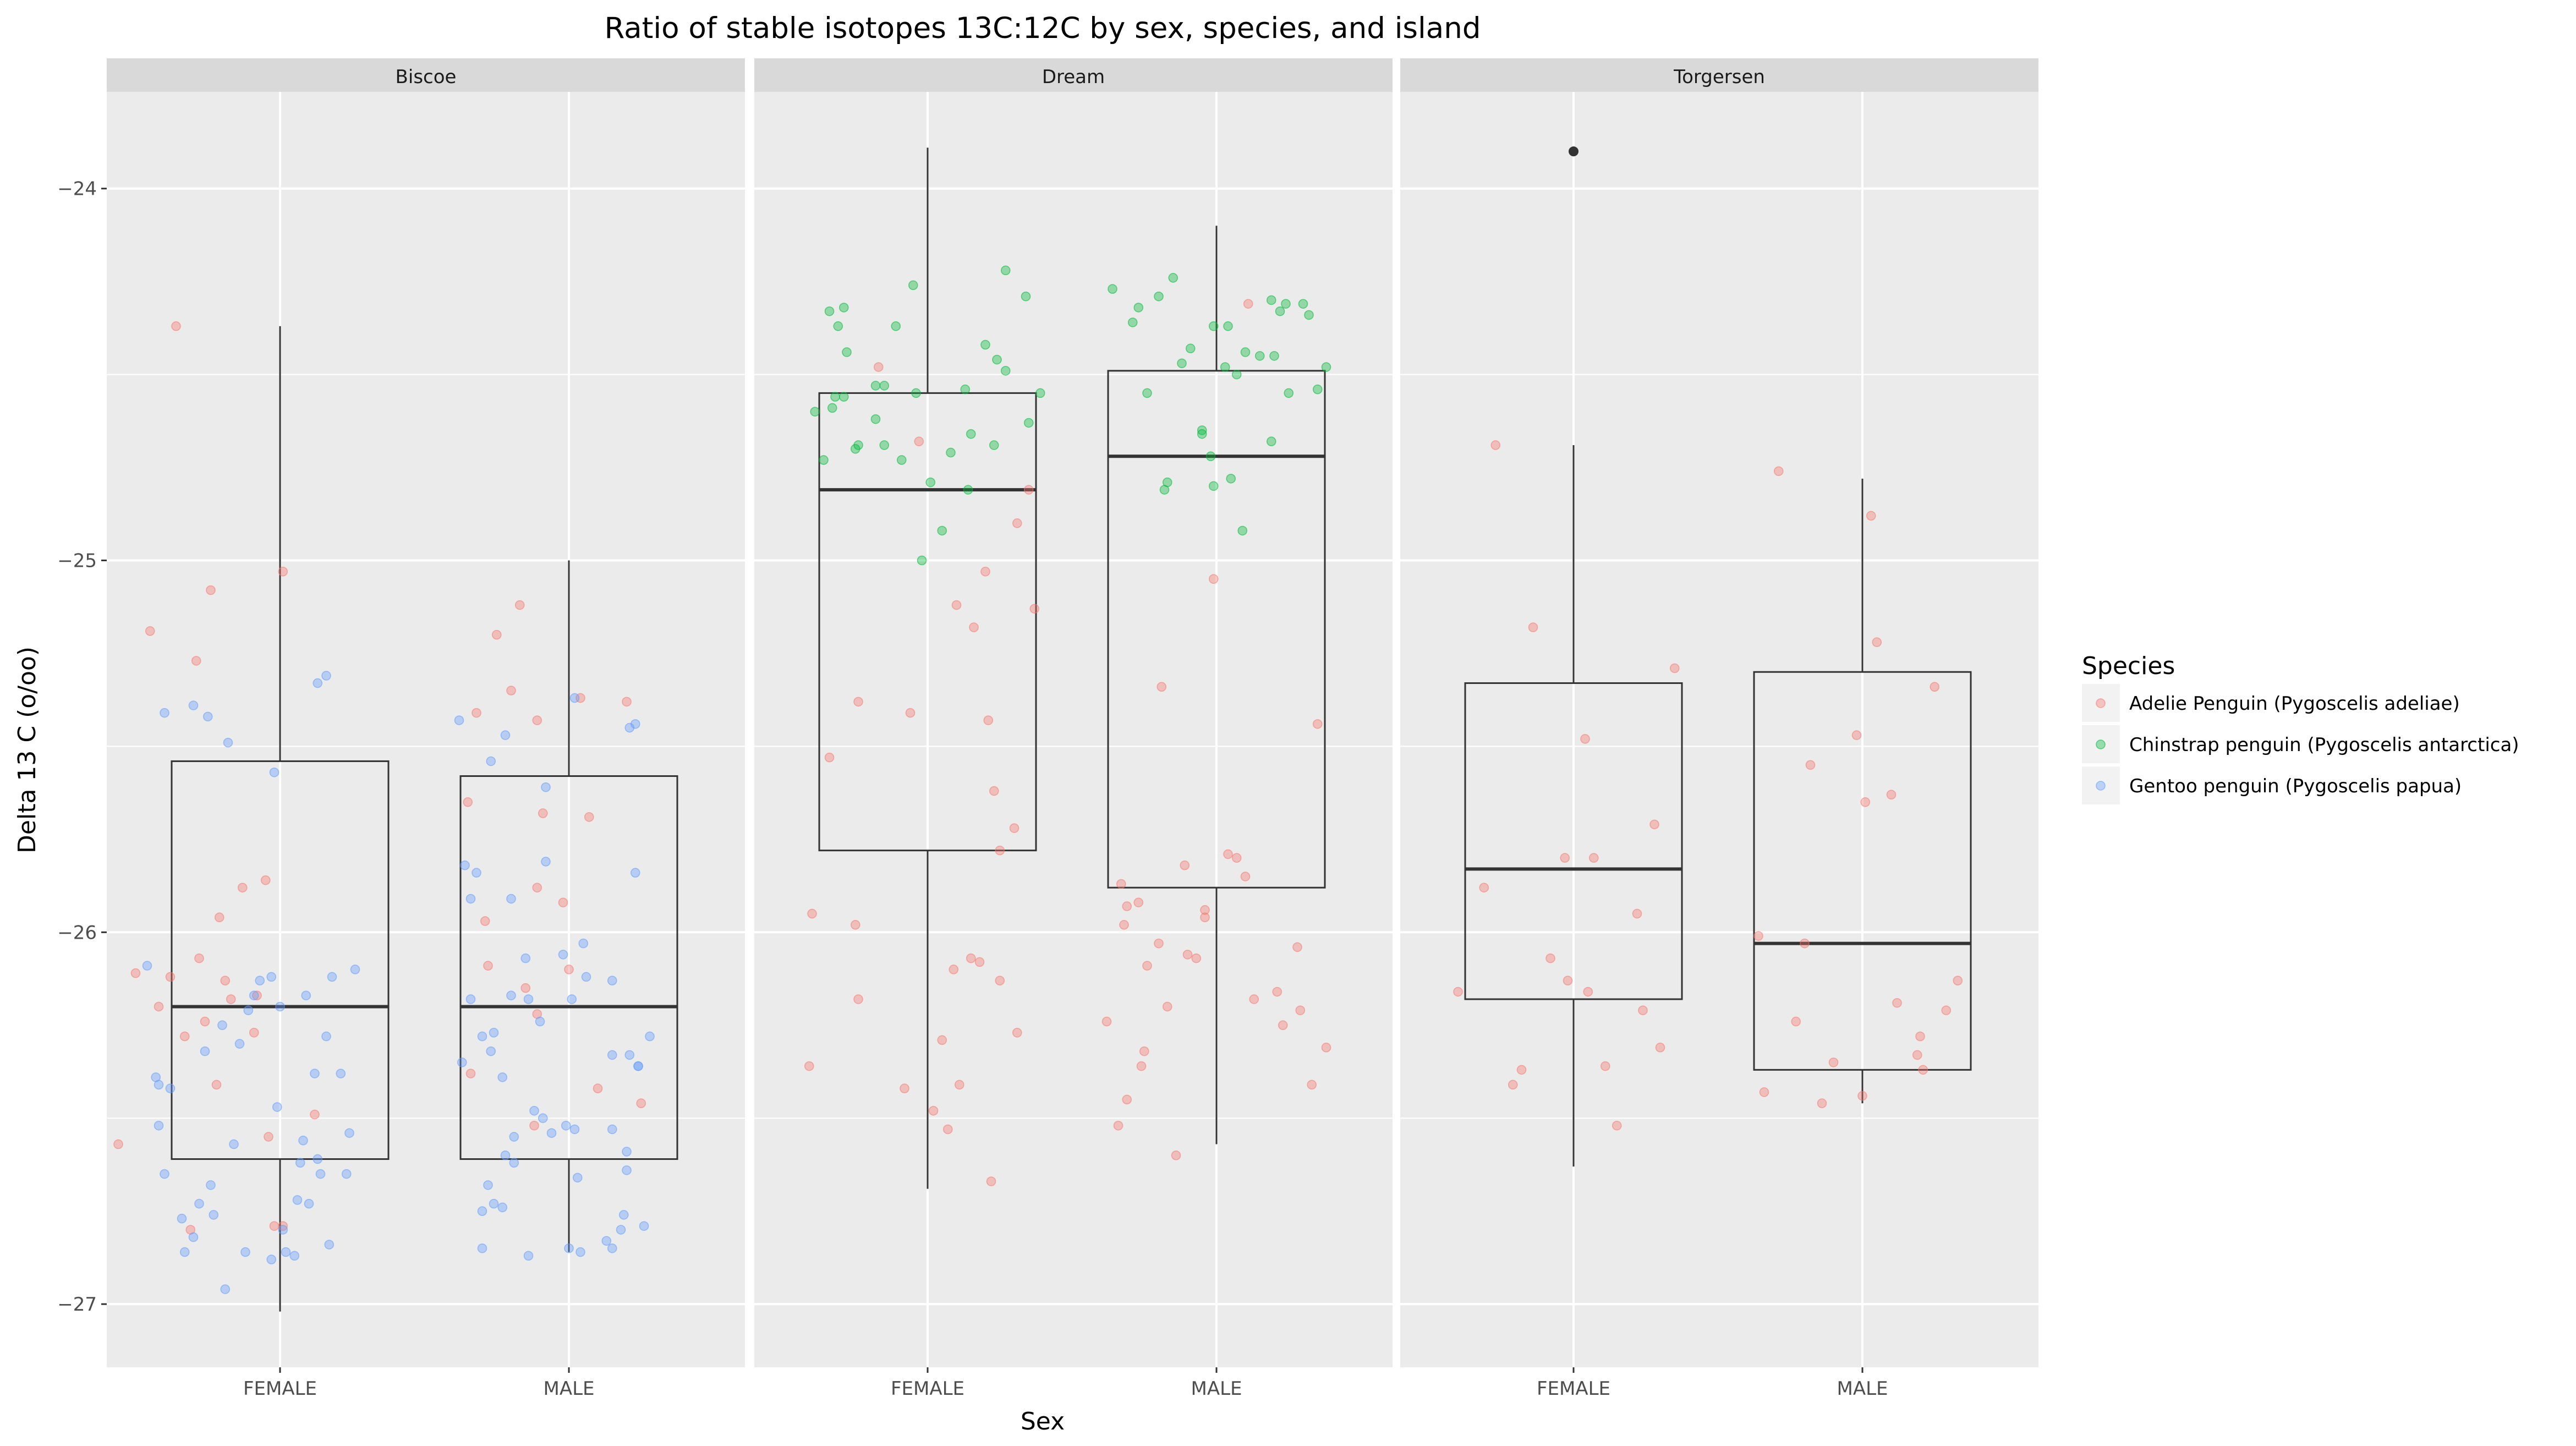 The width and height of the screenshot is (2576, 1446). I want to click on outlier-point, so click(1574, 152).